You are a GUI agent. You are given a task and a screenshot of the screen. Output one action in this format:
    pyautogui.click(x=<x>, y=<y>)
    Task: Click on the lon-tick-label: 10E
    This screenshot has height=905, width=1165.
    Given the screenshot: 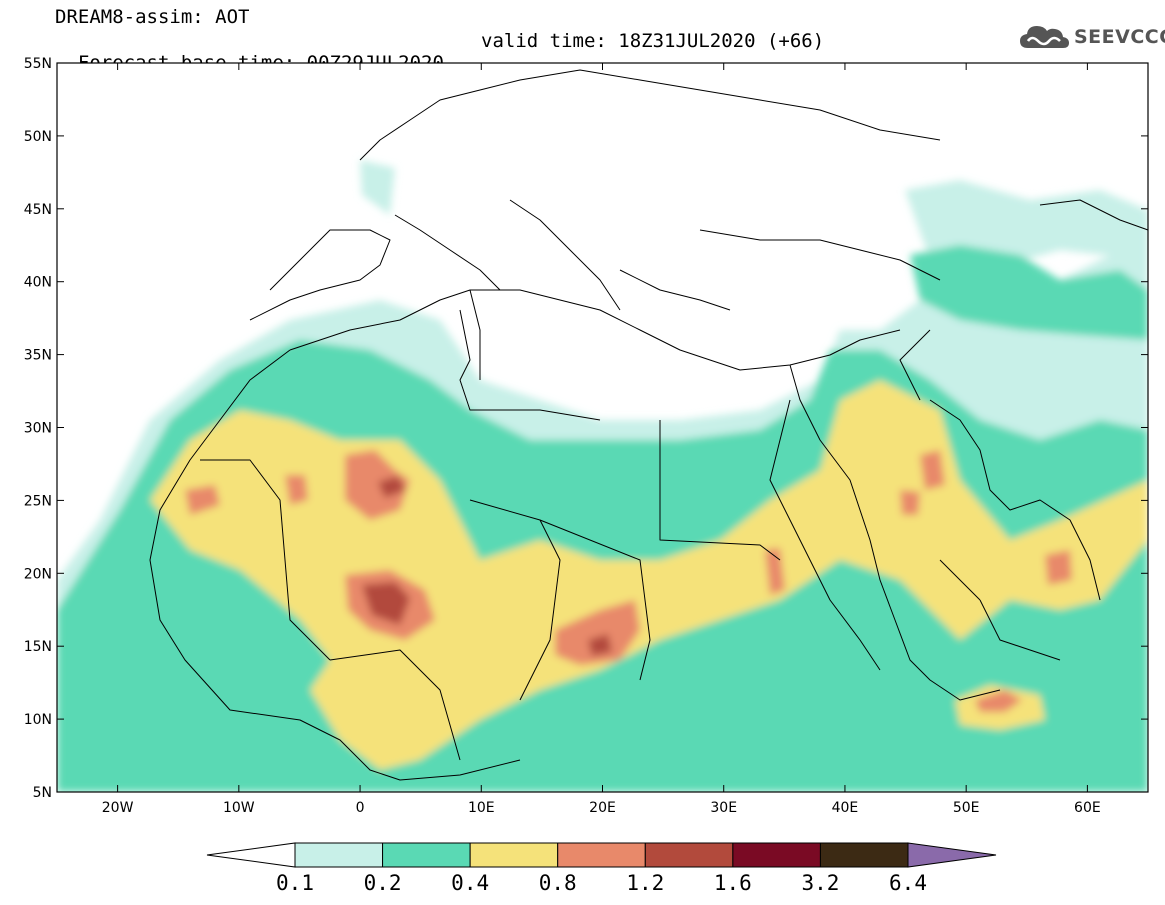 What is the action you would take?
    pyautogui.click(x=481, y=808)
    